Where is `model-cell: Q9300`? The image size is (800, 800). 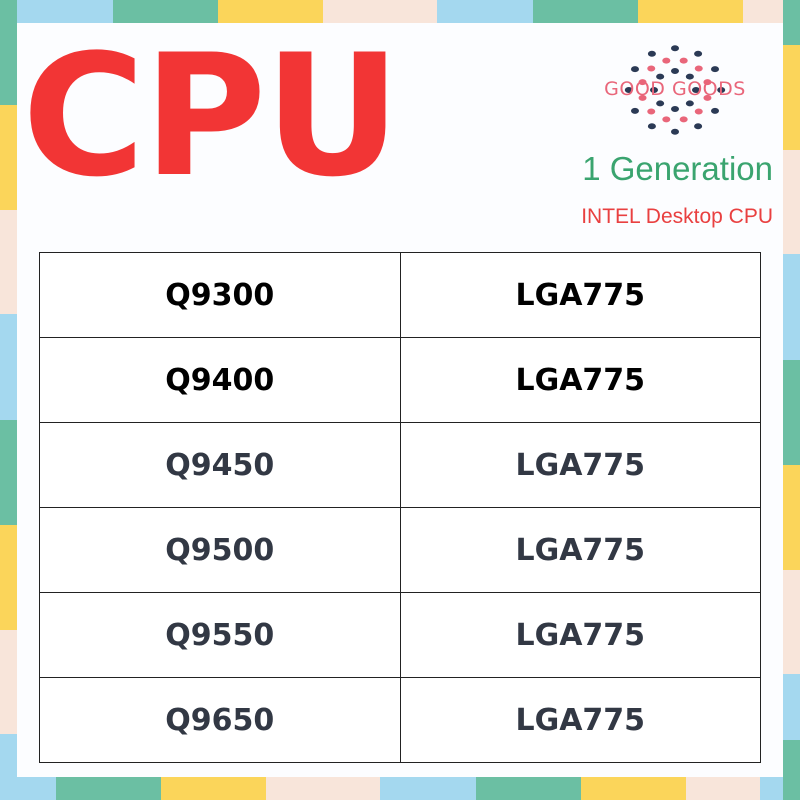
model-cell: Q9300 is located at coordinates (220, 295).